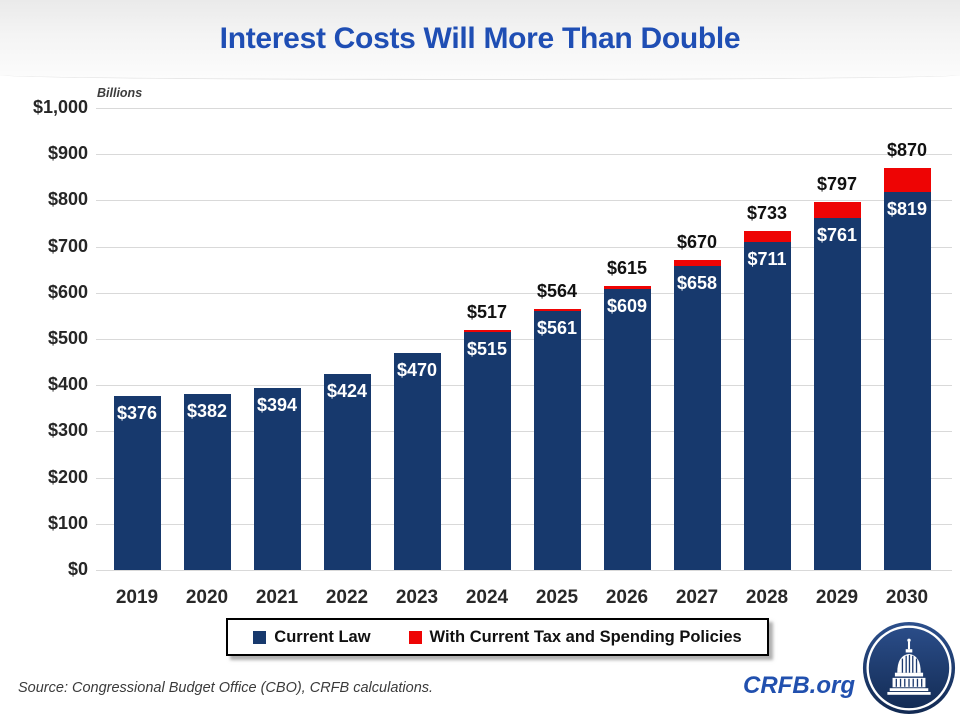 The width and height of the screenshot is (960, 720). Describe the element at coordinates (77, 569) in the screenshot. I see `y-axis-tick-label: $0` at that location.